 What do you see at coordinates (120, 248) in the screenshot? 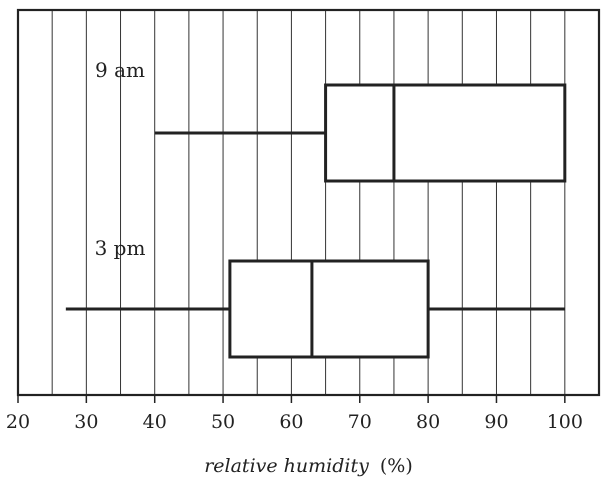
I see `series-label: 3 pm` at bounding box center [120, 248].